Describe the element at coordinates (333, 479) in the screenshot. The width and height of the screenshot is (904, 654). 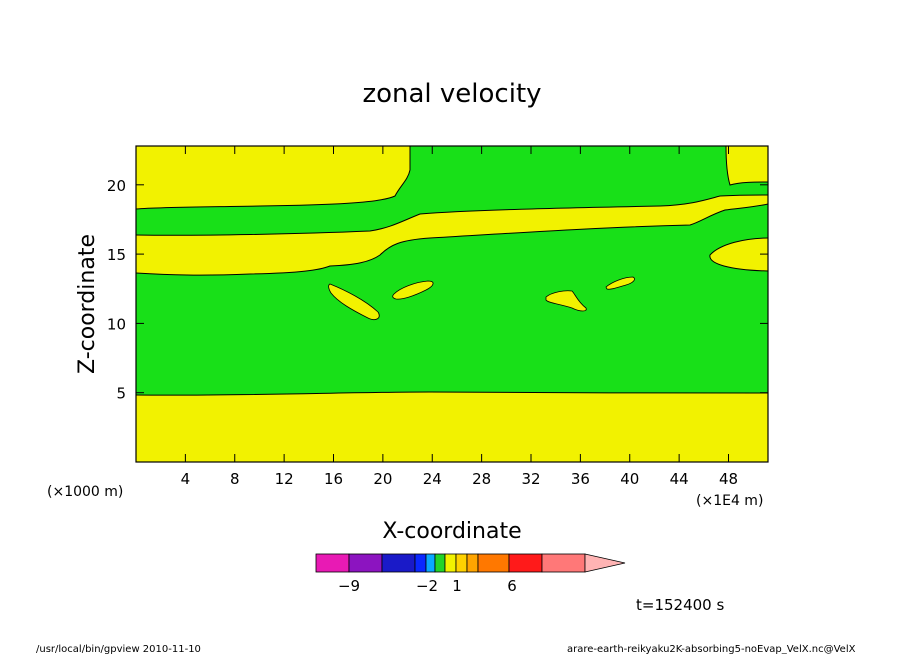
I see `x-tick-label: 16` at that location.